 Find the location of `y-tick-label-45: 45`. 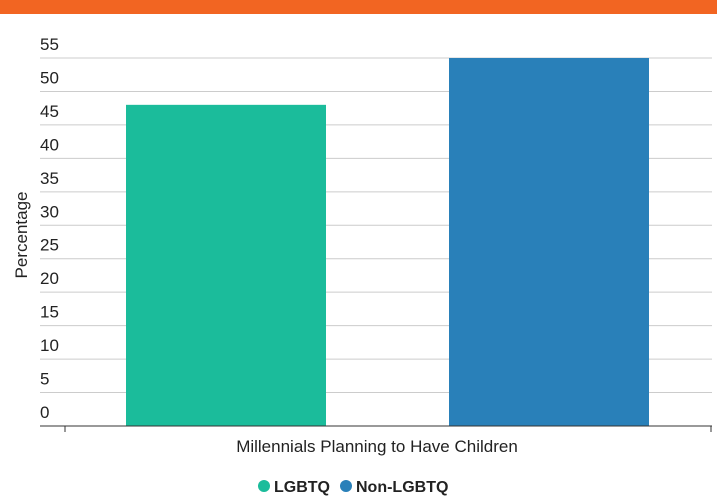

y-tick-label-45: 45 is located at coordinates (49, 111).